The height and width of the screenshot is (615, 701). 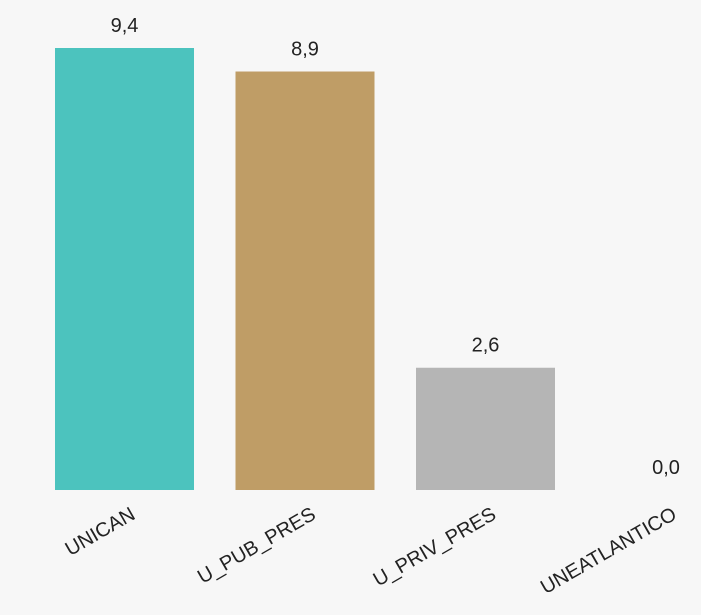 I want to click on x-tick-label-uneatlantico: UNEATLANTICO, so click(x=608, y=551).